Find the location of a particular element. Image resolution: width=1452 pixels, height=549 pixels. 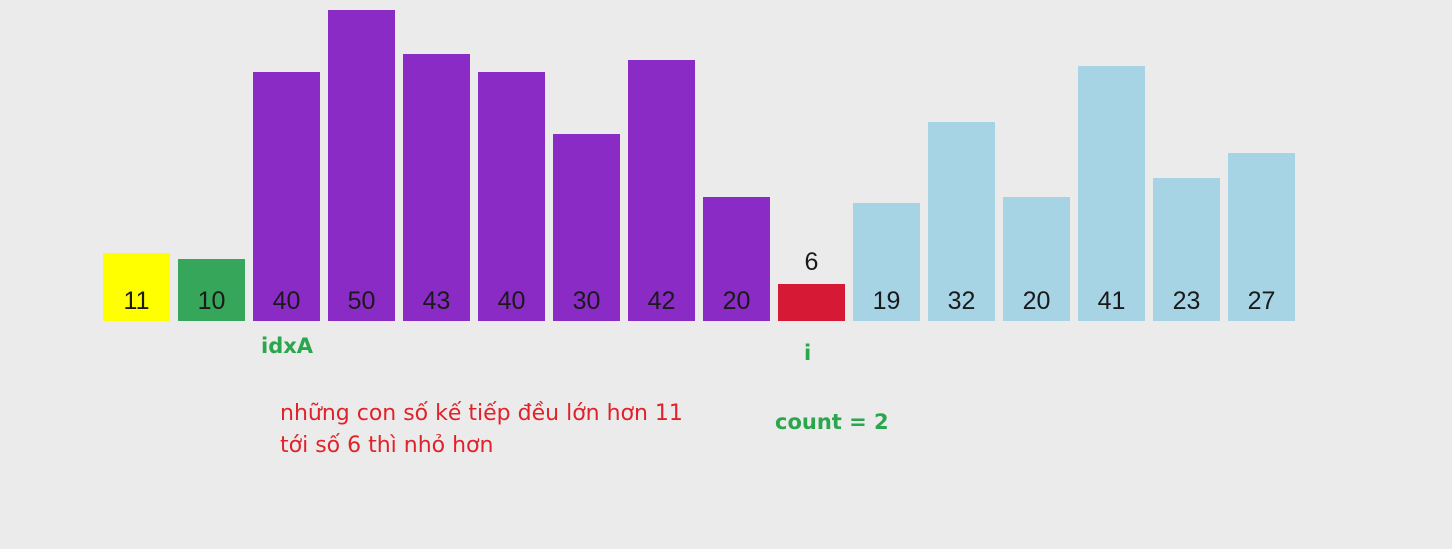

bar-12: 20 is located at coordinates (1036, 259).